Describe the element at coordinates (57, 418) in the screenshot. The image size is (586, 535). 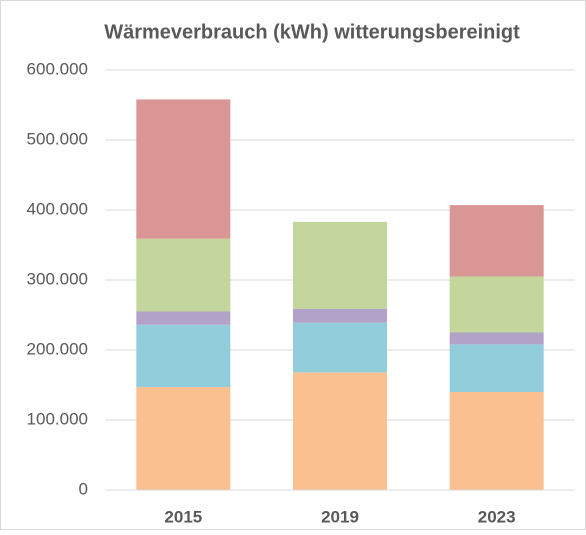
I see `y-tick-label: 100.000` at that location.